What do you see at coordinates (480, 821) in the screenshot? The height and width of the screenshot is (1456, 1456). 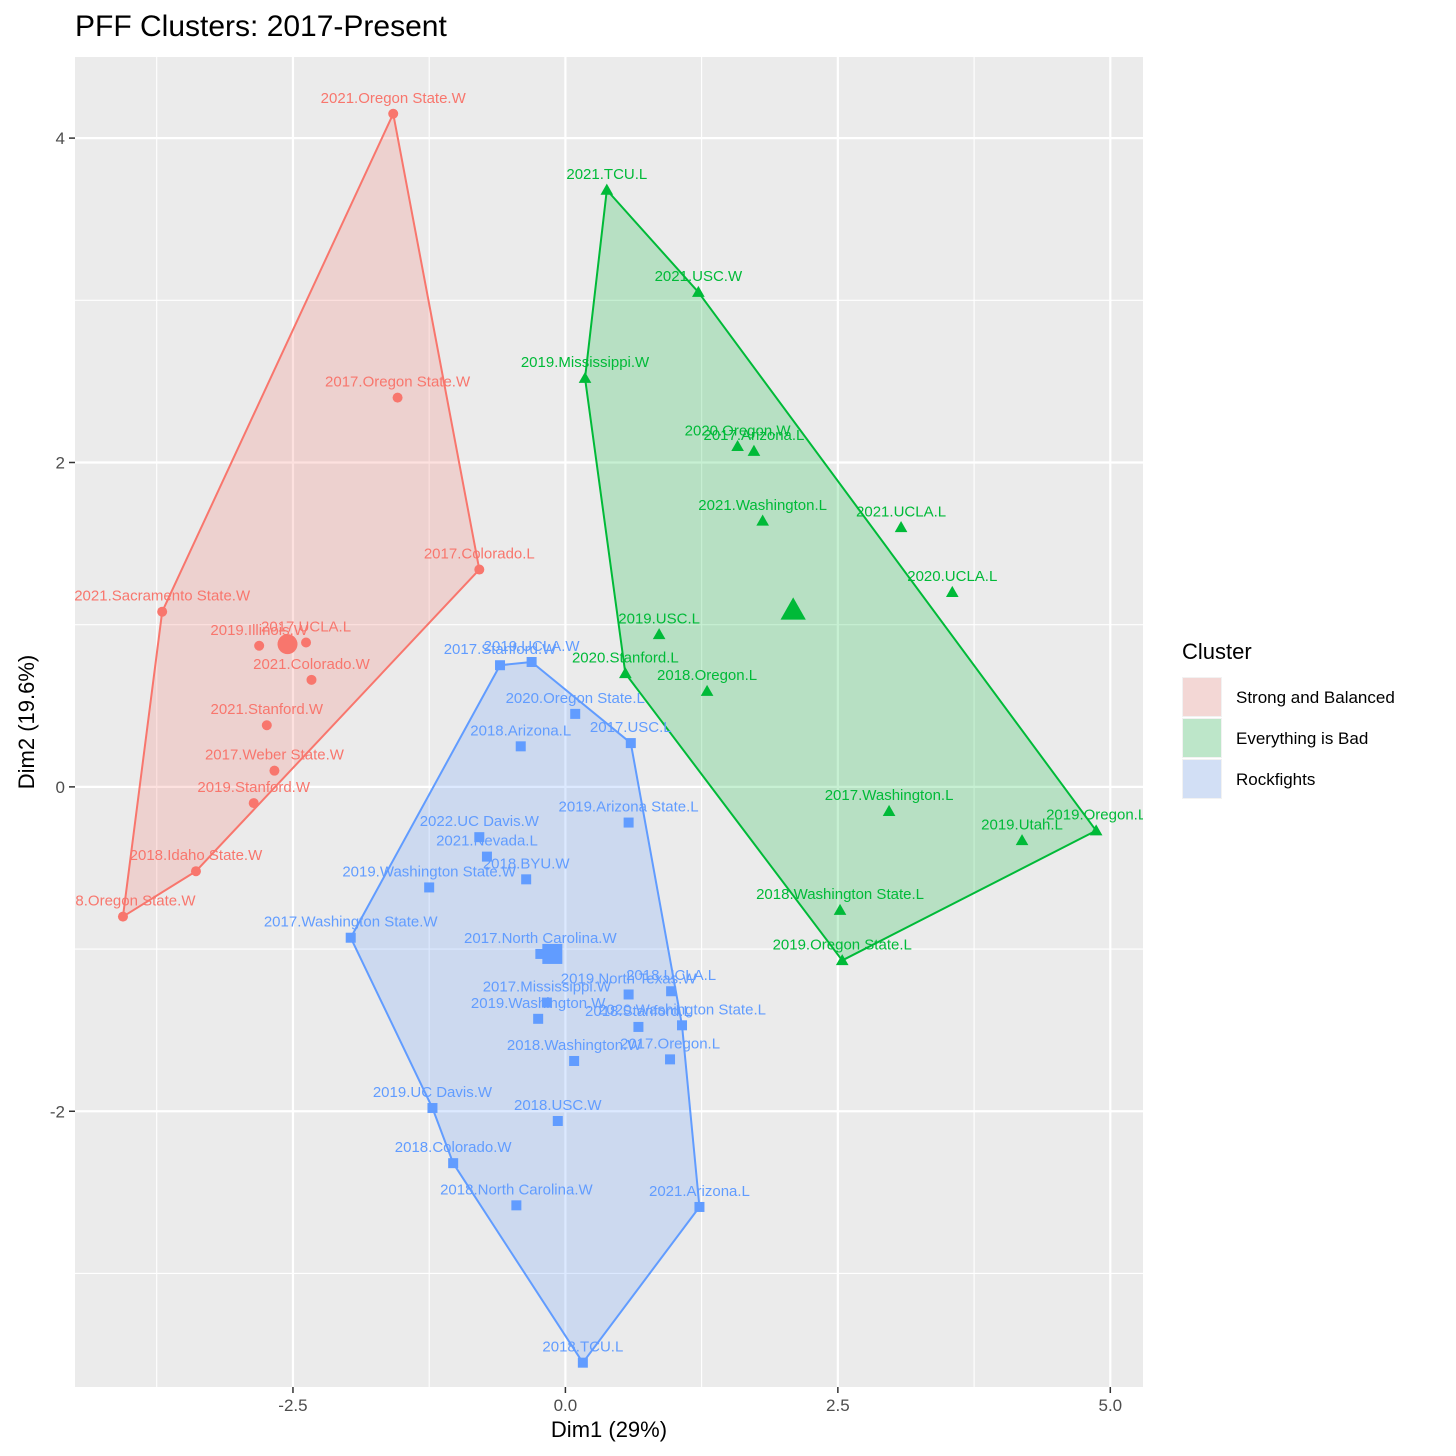 I see `label-2022-uc-davis-w: 2022.UC Davis.W` at bounding box center [480, 821].